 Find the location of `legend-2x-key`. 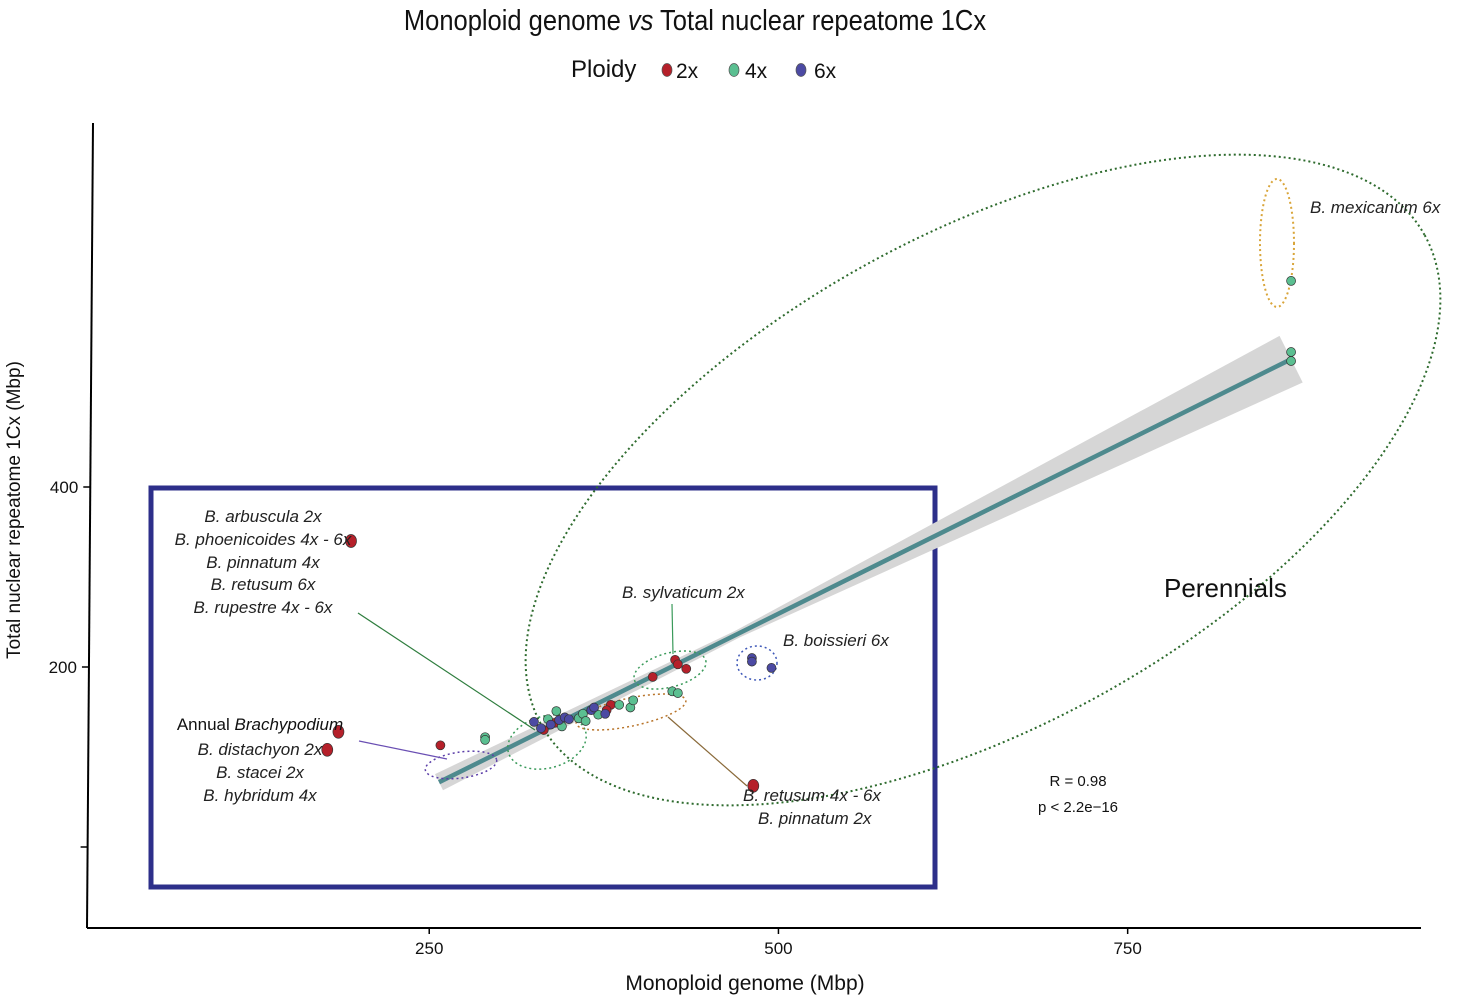

legend-2x-key is located at coordinates (667, 70).